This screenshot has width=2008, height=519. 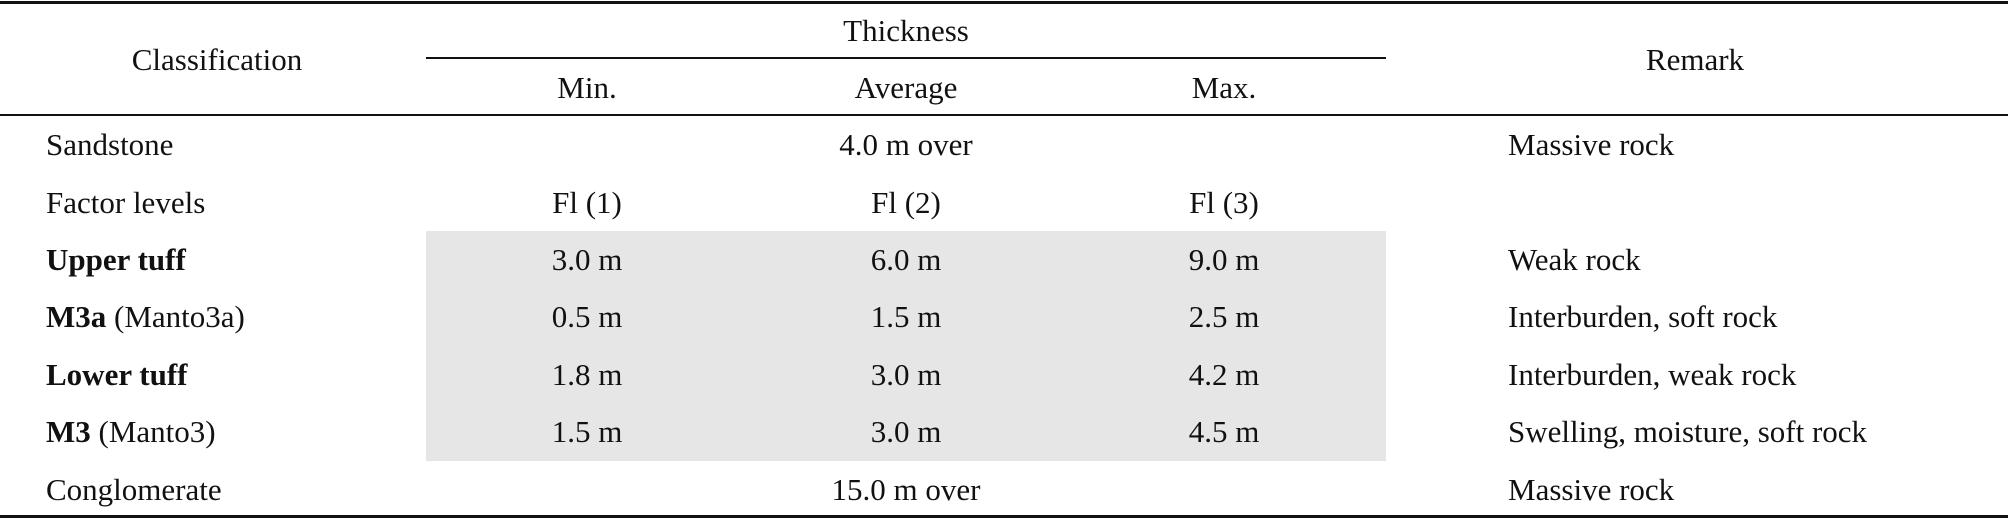 What do you see at coordinates (587, 431) in the screenshot?
I see `row-min-m3: 1.5 m` at bounding box center [587, 431].